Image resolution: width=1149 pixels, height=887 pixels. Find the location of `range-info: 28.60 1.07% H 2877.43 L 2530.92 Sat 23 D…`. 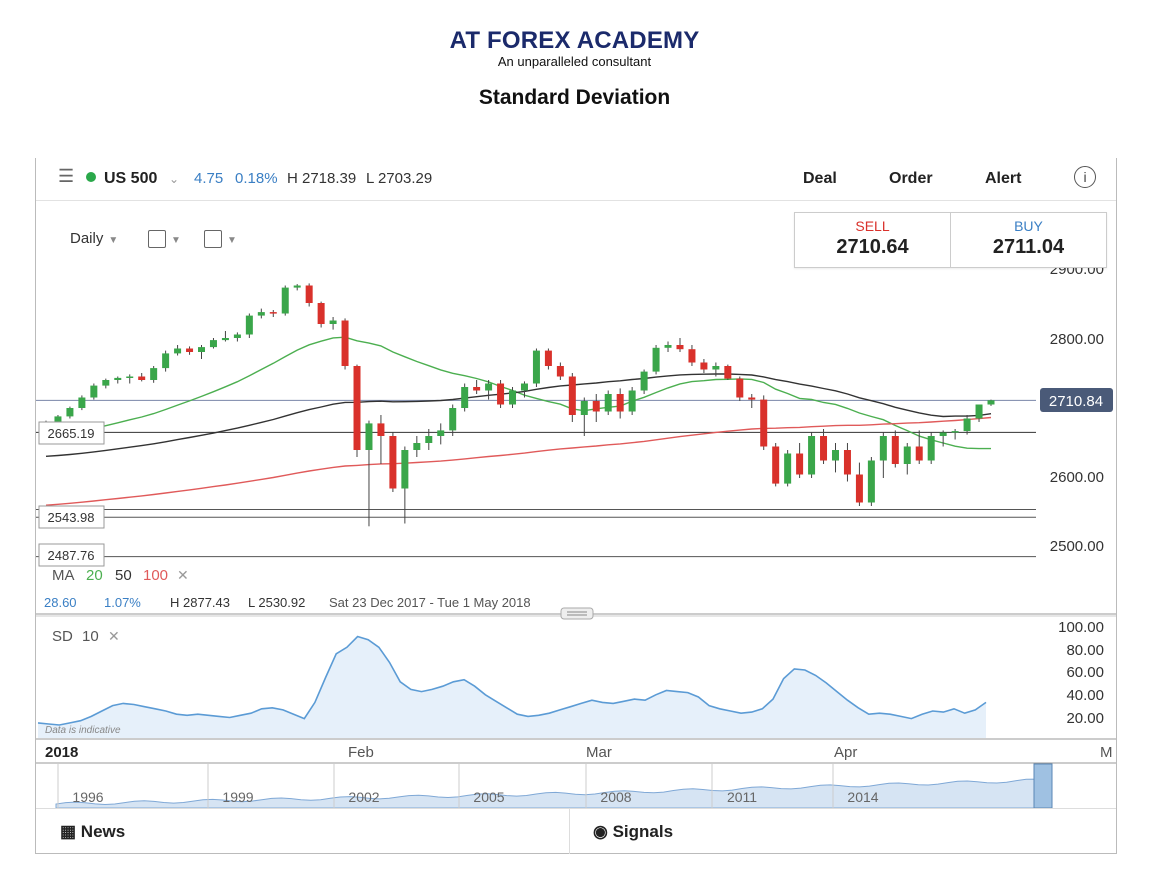

range-info: 28.60 1.07% H 2877.43 L 2530.92 Sat 23 D… is located at coordinates (287, 602).